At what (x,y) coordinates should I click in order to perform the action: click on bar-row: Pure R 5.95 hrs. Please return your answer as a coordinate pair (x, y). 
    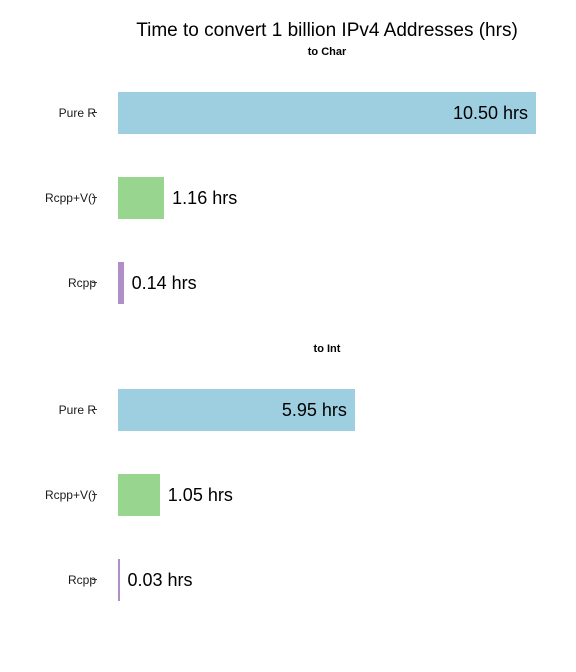
    Looking at the image, I should click on (288, 410).